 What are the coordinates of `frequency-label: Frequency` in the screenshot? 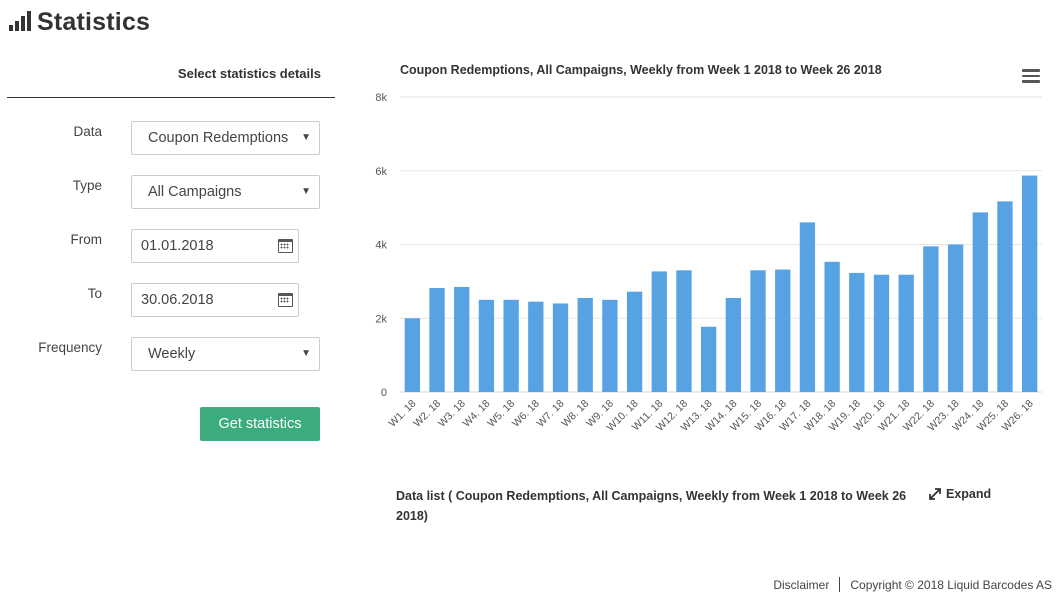 It's located at (70, 347).